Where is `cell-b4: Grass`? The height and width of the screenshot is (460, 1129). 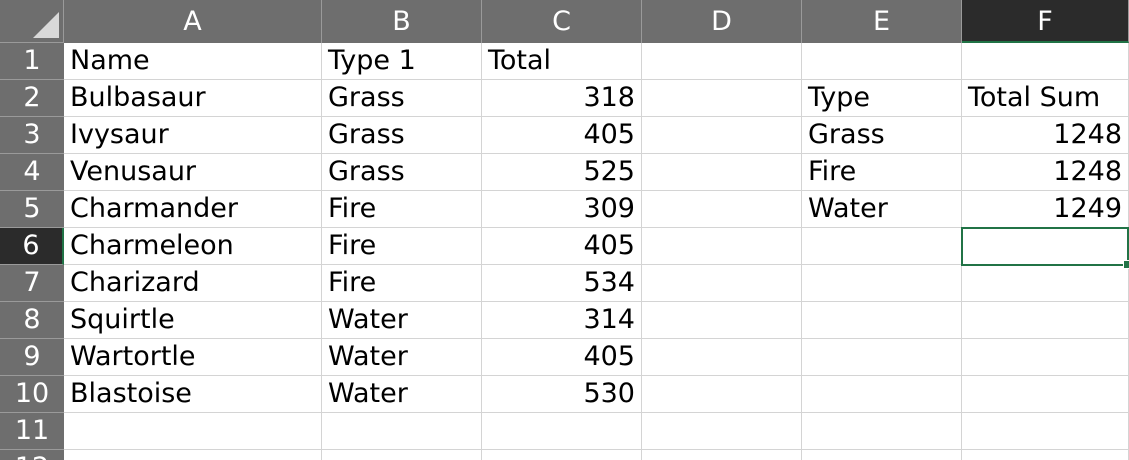 cell-b4: Grass is located at coordinates (402, 172).